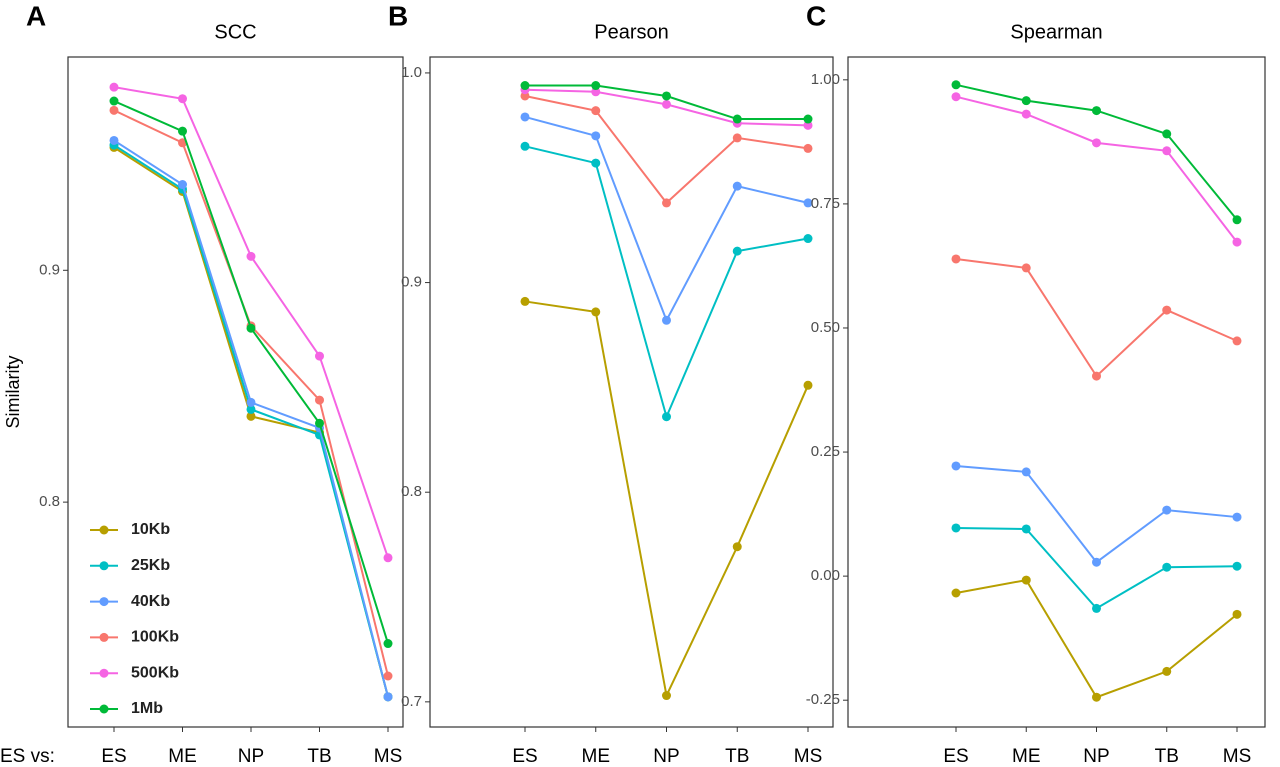 Image resolution: width=1280 pixels, height=767 pixels. What do you see at coordinates (816, 15) in the screenshot?
I see `panel-label: C` at bounding box center [816, 15].